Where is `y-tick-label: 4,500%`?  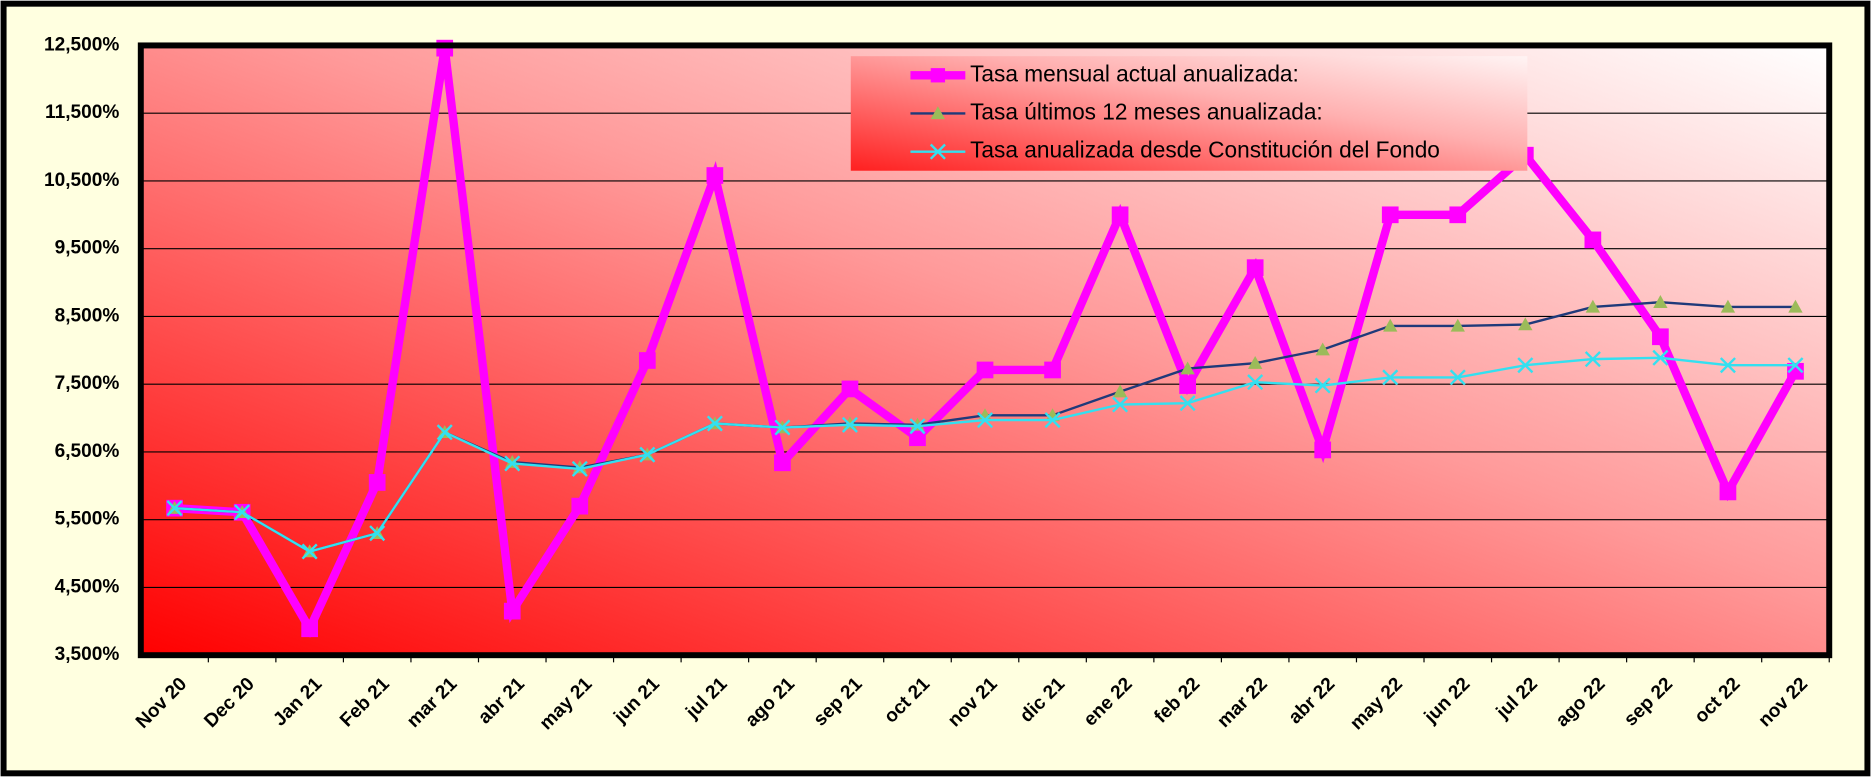 y-tick-label: 4,500% is located at coordinates (87, 586).